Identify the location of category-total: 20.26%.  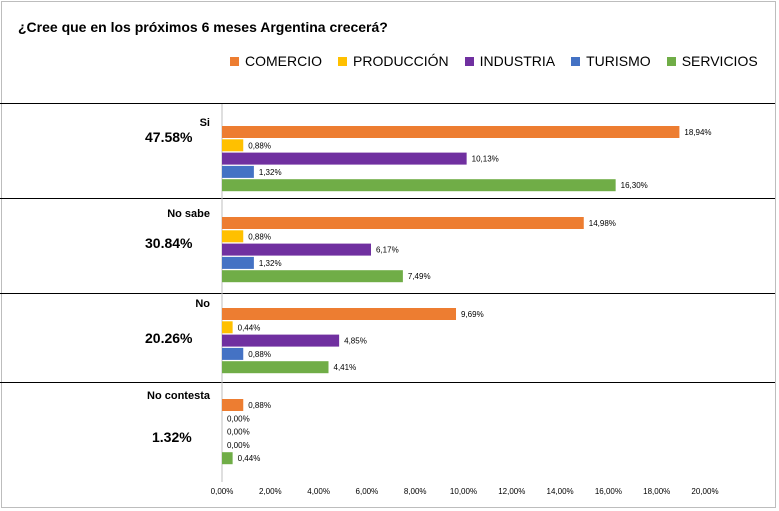
(169, 338).